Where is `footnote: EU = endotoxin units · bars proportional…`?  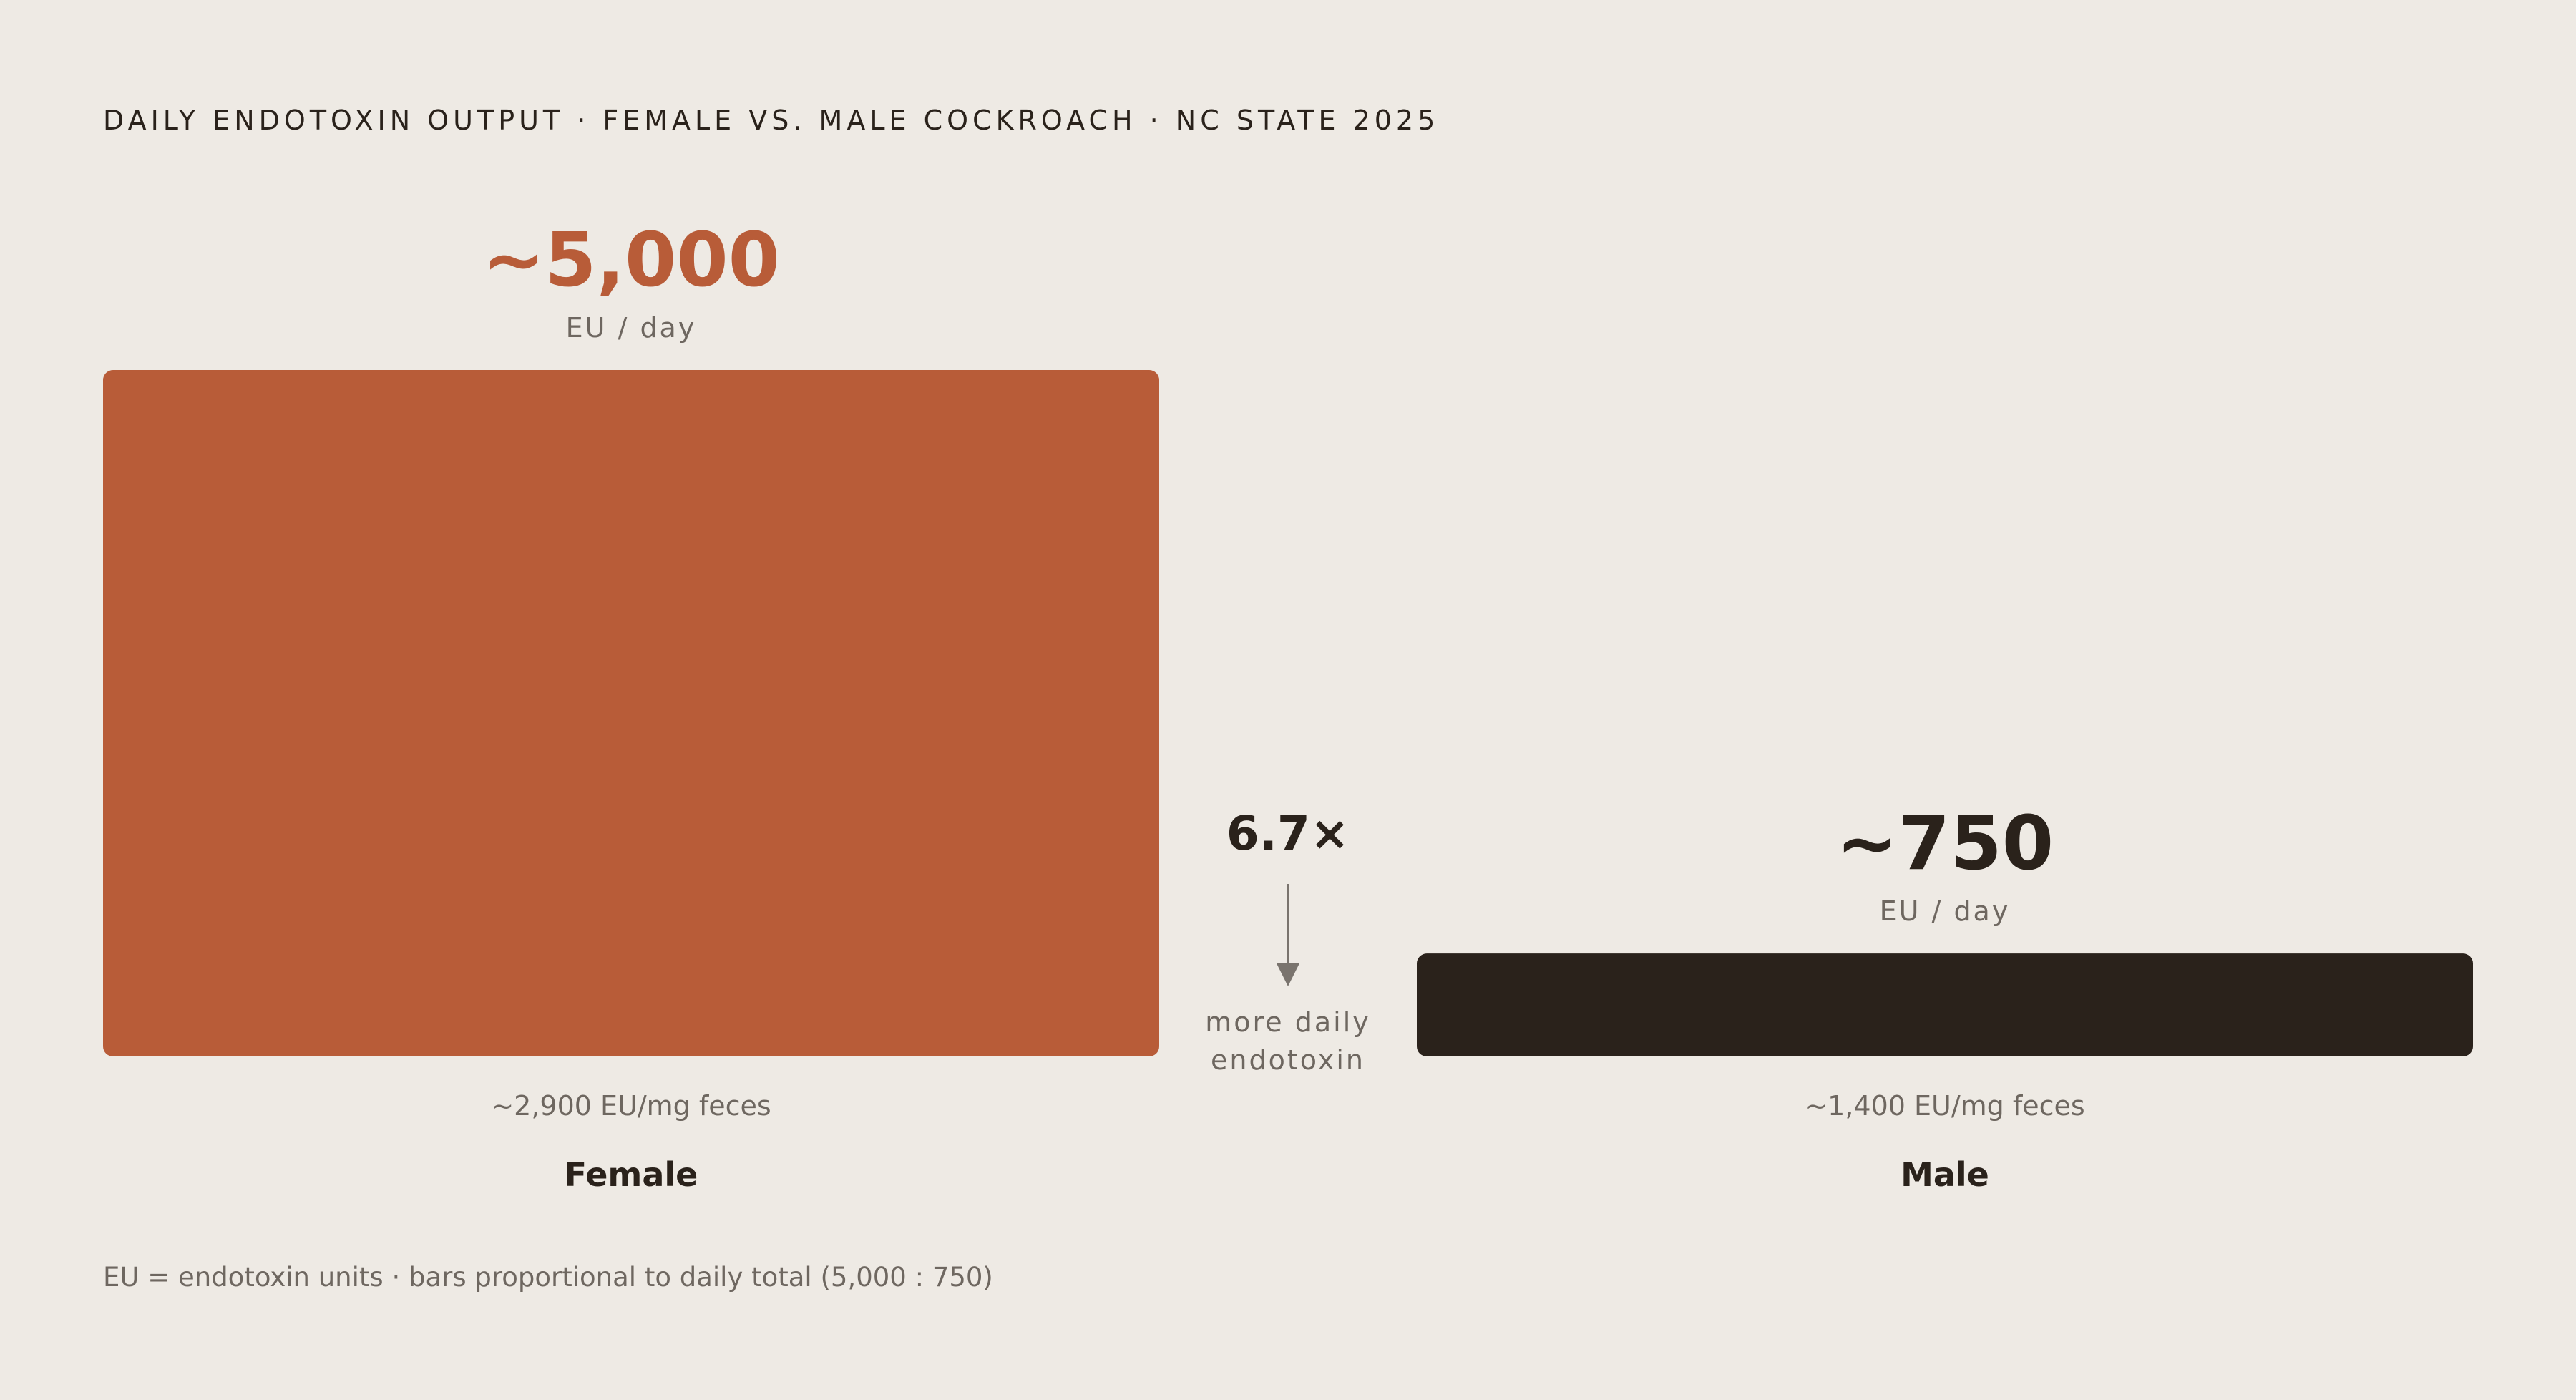 footnote: EU = endotoxin units · bars proportional… is located at coordinates (548, 1278).